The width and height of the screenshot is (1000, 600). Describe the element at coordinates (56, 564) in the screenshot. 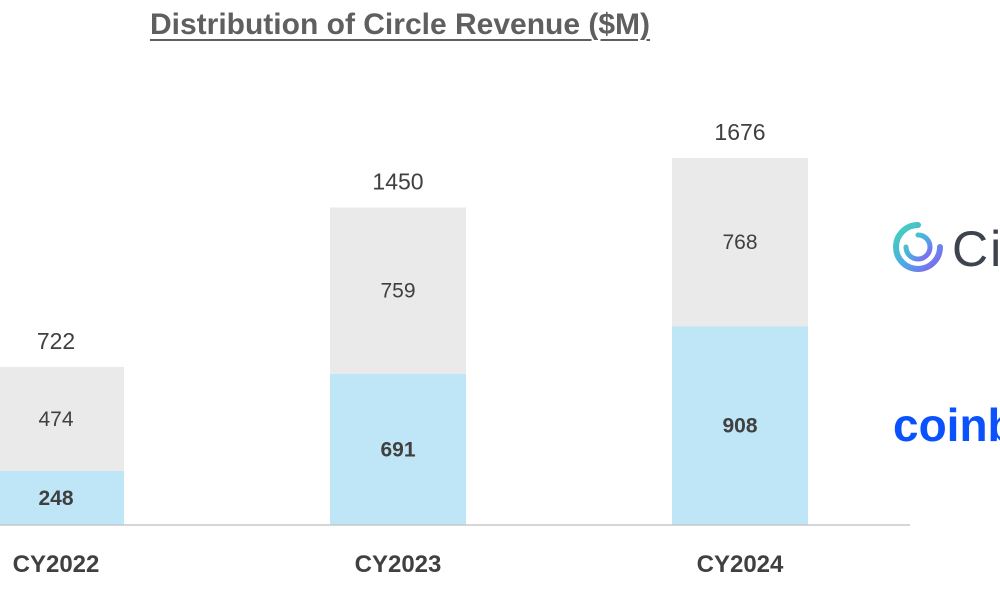

I see `category-label: CY2022` at that location.